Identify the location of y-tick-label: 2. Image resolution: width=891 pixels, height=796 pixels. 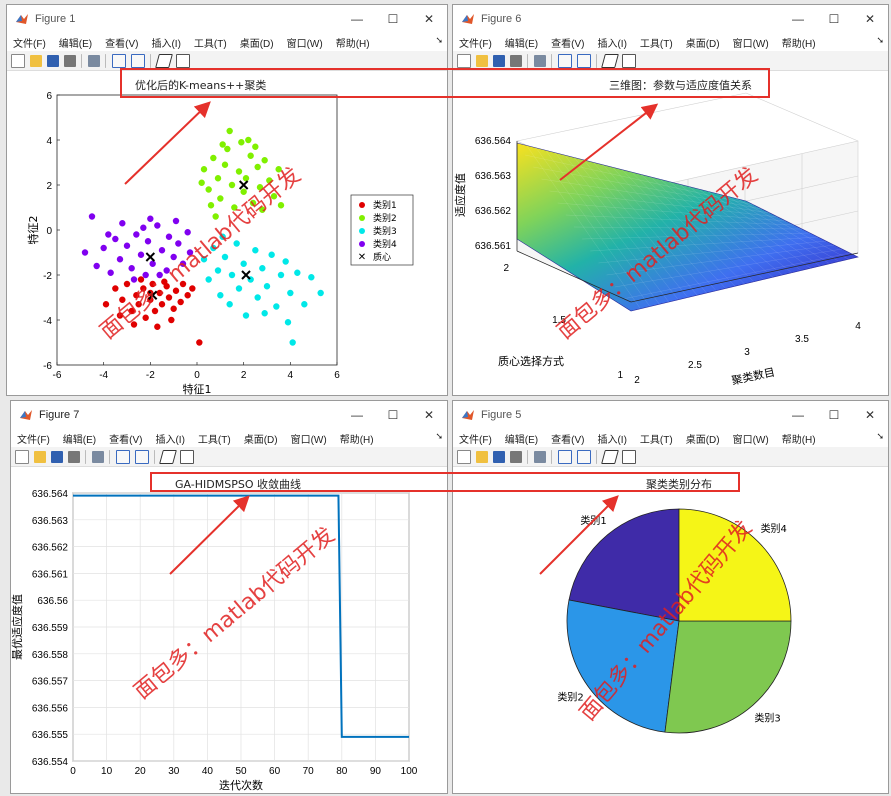
(49, 186).